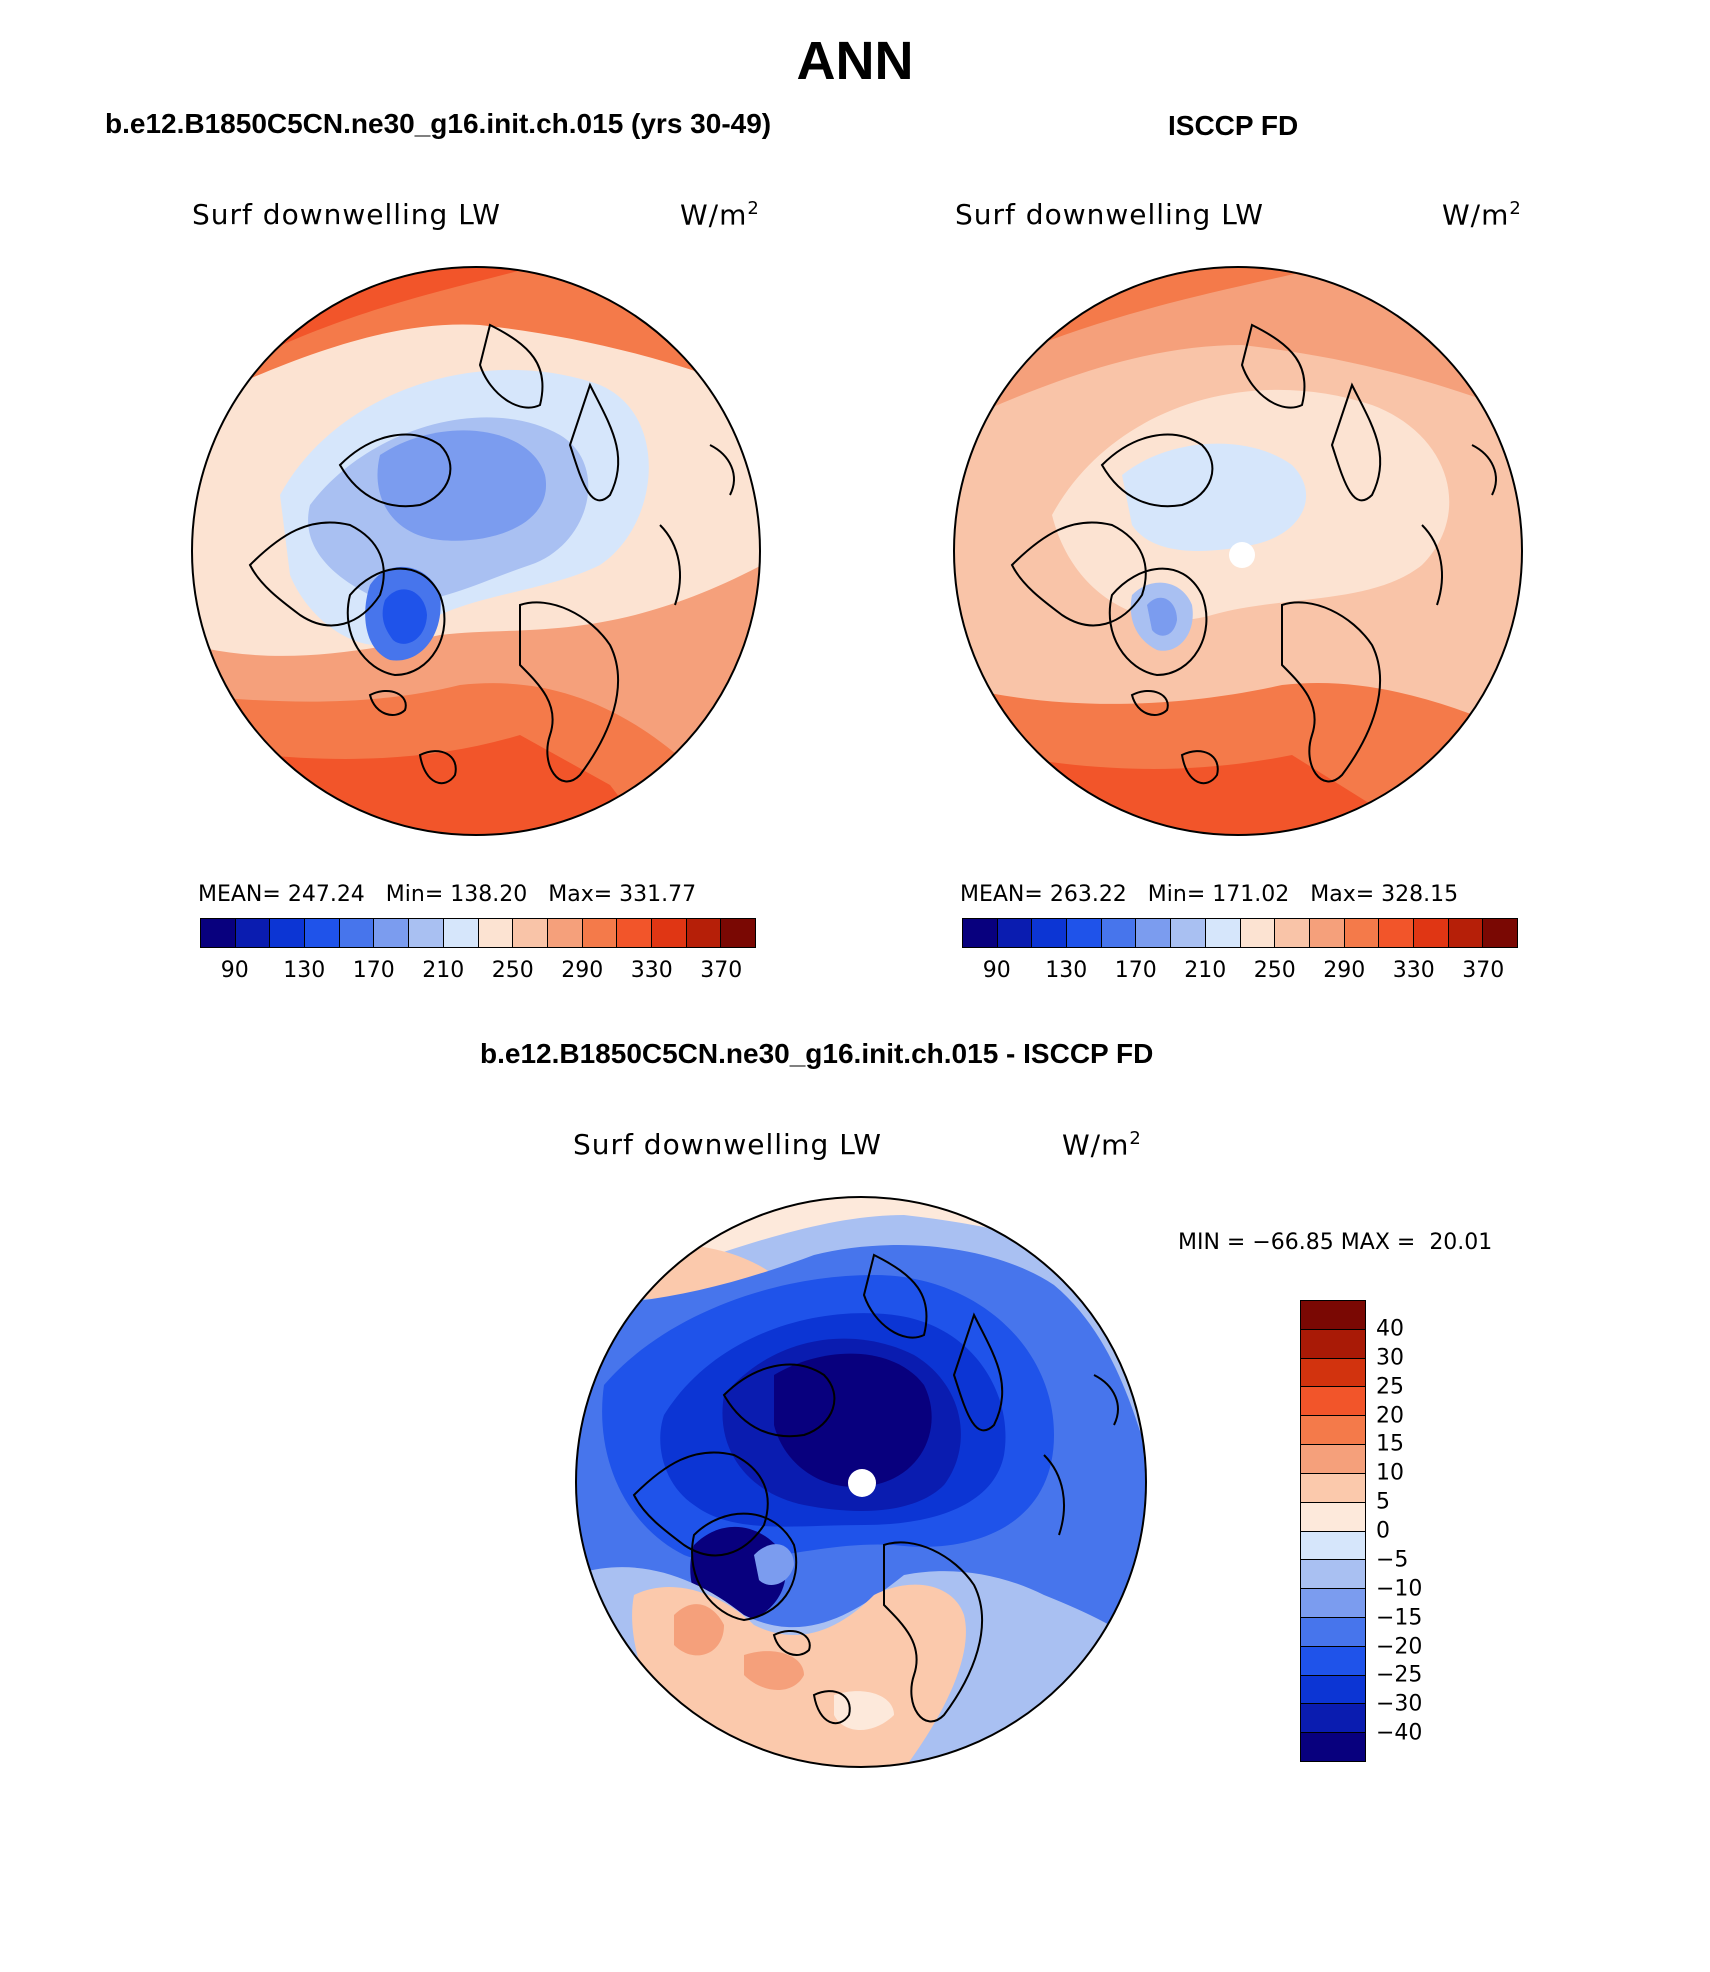 The image size is (1710, 1972). Describe the element at coordinates (1399, 1618) in the screenshot. I see `diff-colorbar-tick-label: −15` at that location.